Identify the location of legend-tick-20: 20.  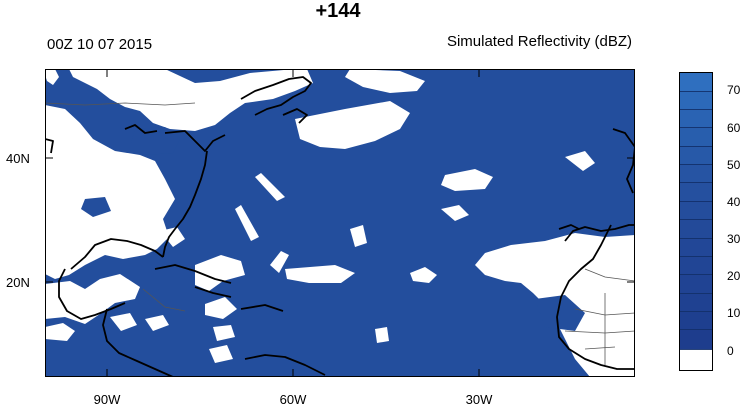
(733, 276).